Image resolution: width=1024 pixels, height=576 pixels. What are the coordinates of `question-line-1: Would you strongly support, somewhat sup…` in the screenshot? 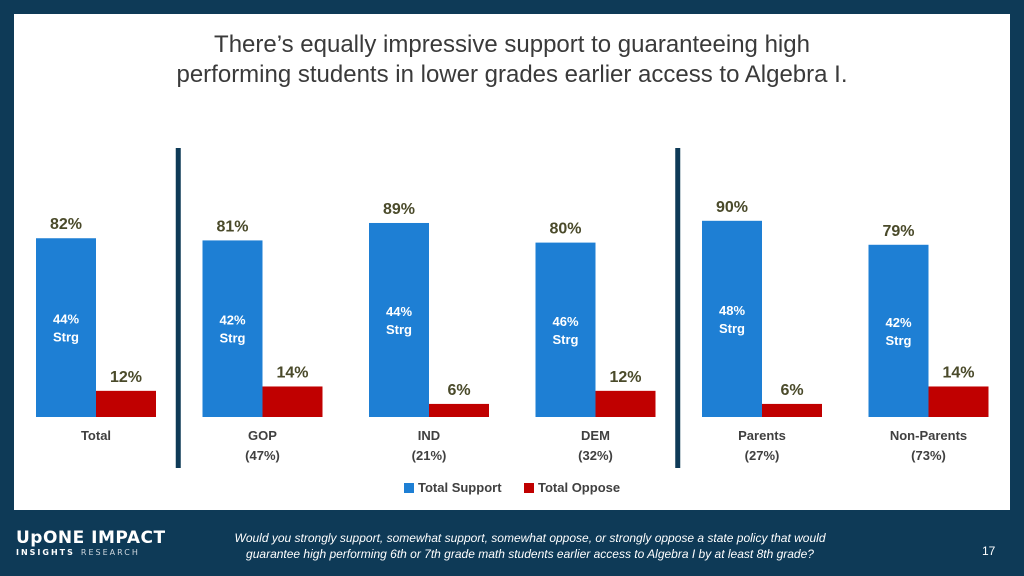 It's located at (530, 538).